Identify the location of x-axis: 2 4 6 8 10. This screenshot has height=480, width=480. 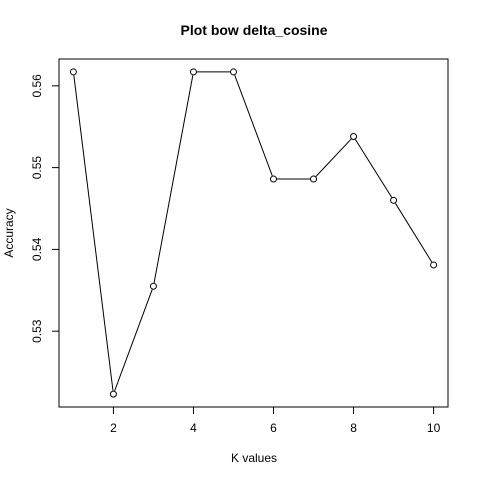
(275, 421).